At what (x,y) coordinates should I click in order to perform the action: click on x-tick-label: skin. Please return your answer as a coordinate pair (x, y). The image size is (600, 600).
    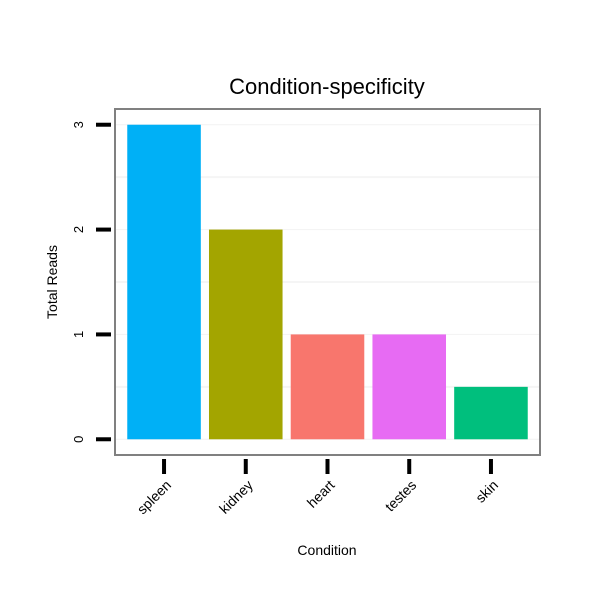
    Looking at the image, I should click on (486, 491).